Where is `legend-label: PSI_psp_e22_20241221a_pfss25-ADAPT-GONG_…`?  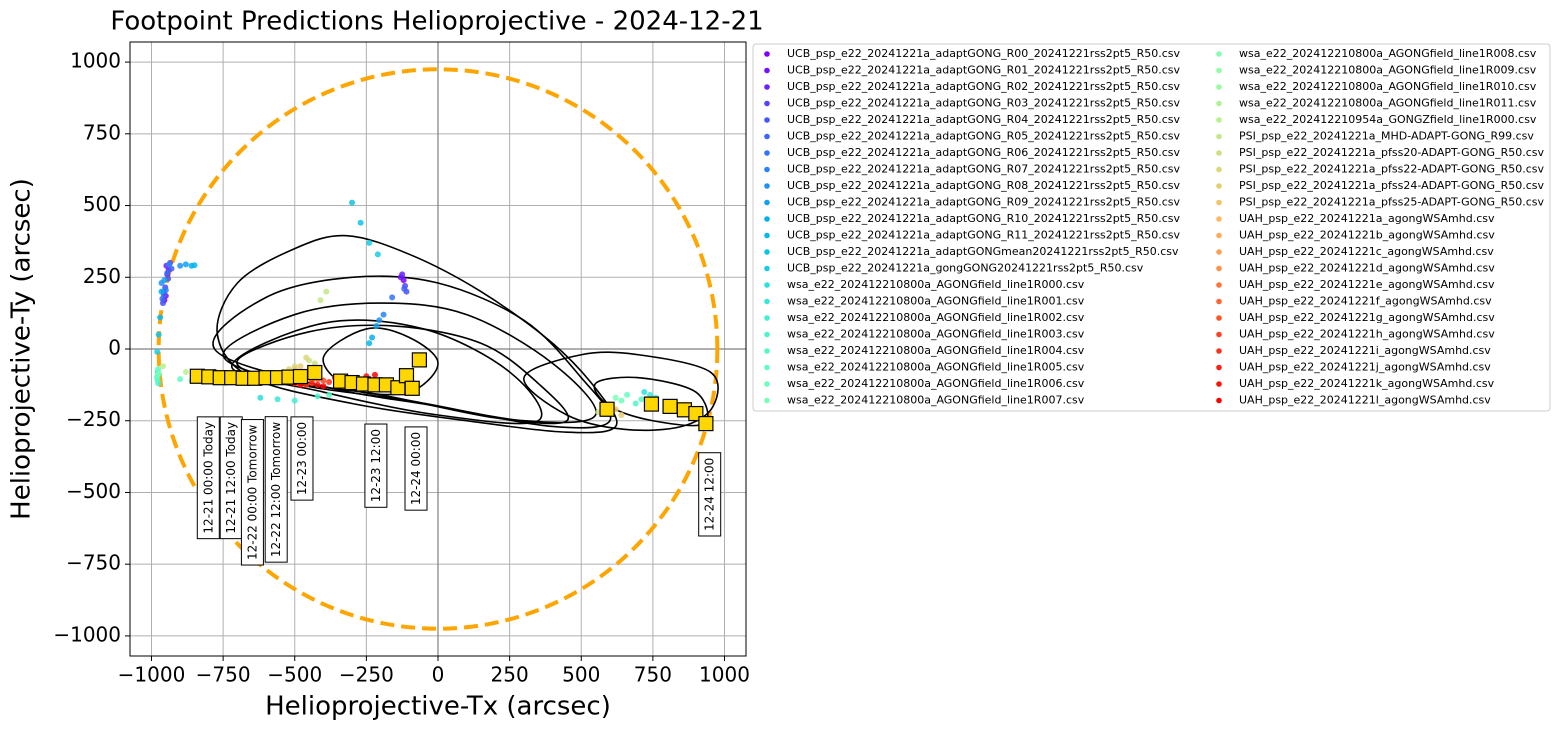 legend-label: PSI_psp_e22_20241221a_pfss25-ADAPT-GONG_… is located at coordinates (1391, 202).